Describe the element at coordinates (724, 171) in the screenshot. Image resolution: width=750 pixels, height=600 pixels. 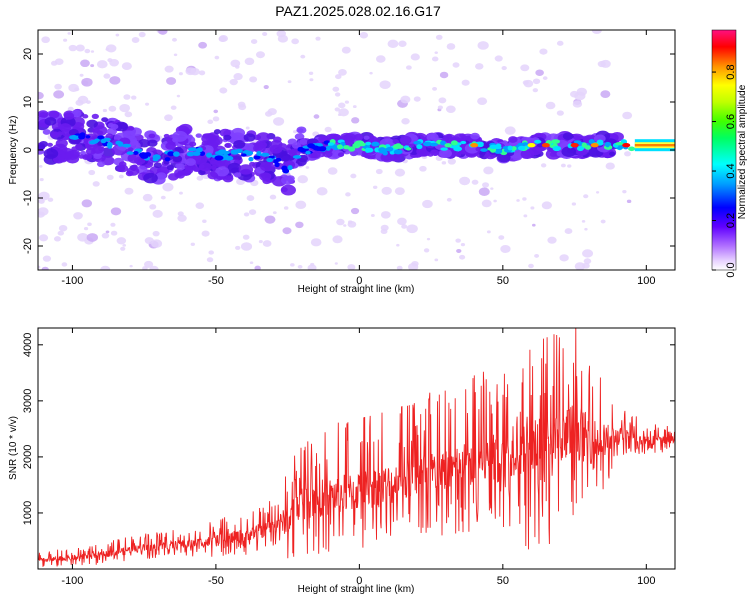
I see `colorbar-ticks: 0.0 0.2 0.4 0.6 0.8` at that location.